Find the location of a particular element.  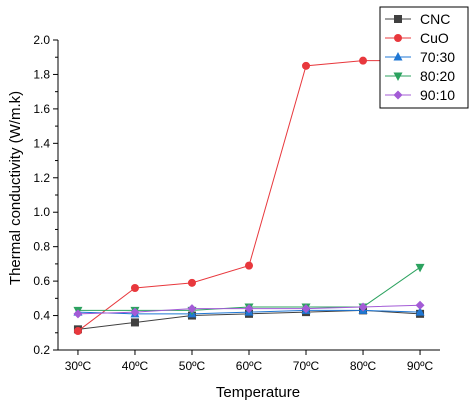

legend: CNC CuO 70:30 80:20 90:10 is located at coordinates (424, 57).